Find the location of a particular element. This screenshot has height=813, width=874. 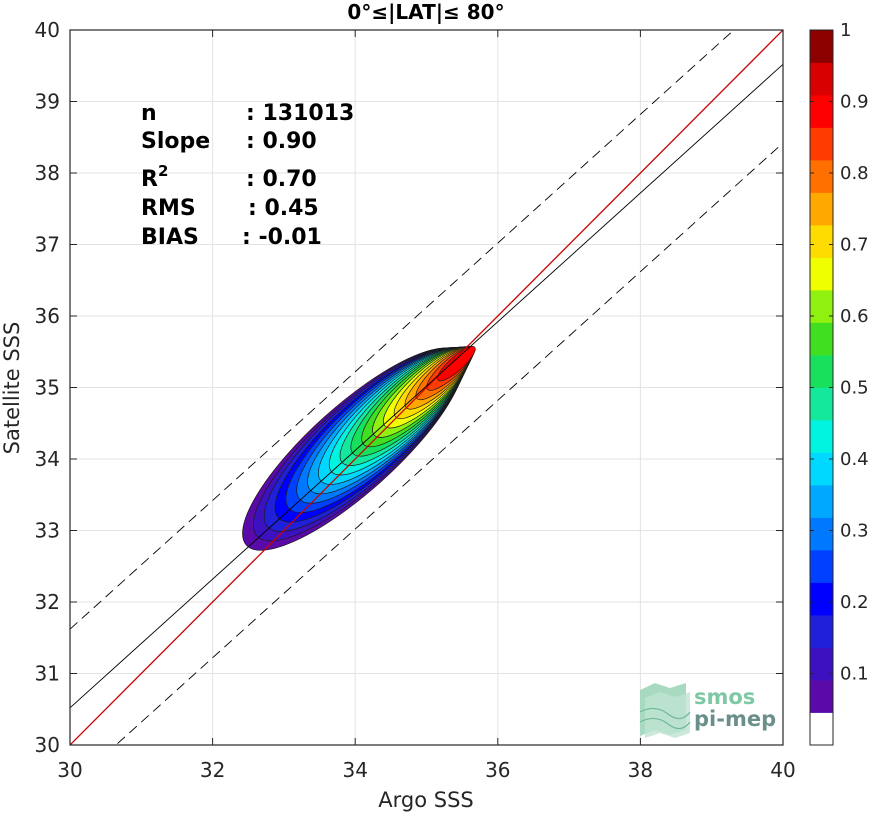

colorbar-tick-label: 0.6 is located at coordinates (854, 316).